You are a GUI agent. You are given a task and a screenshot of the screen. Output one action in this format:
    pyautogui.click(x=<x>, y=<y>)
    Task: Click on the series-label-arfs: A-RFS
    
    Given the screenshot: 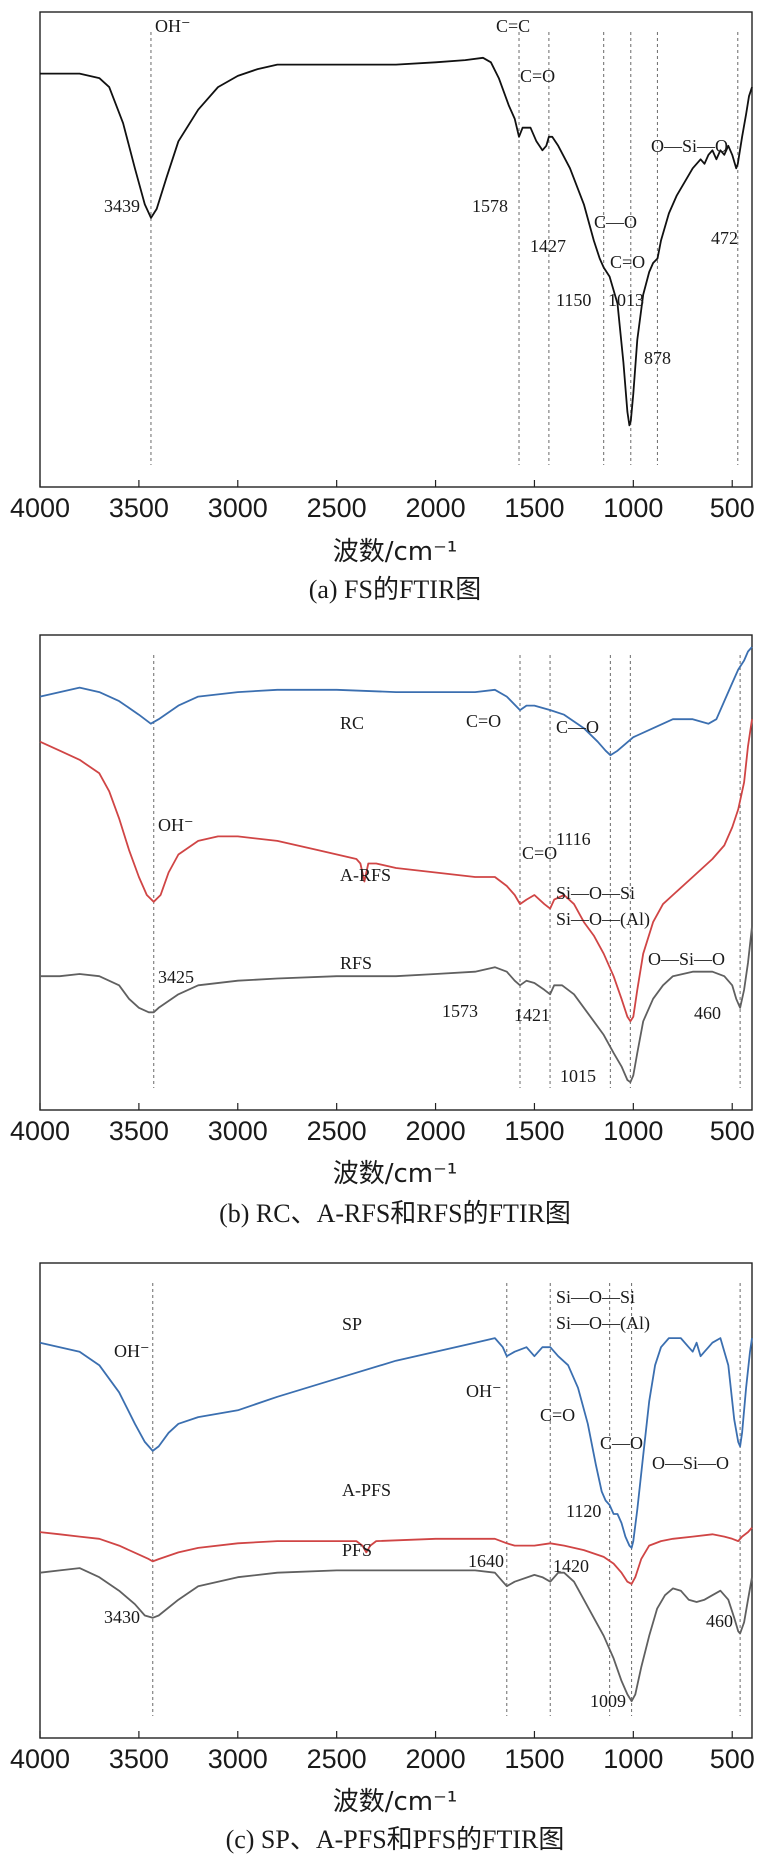 What is the action you would take?
    pyautogui.click(x=365, y=875)
    